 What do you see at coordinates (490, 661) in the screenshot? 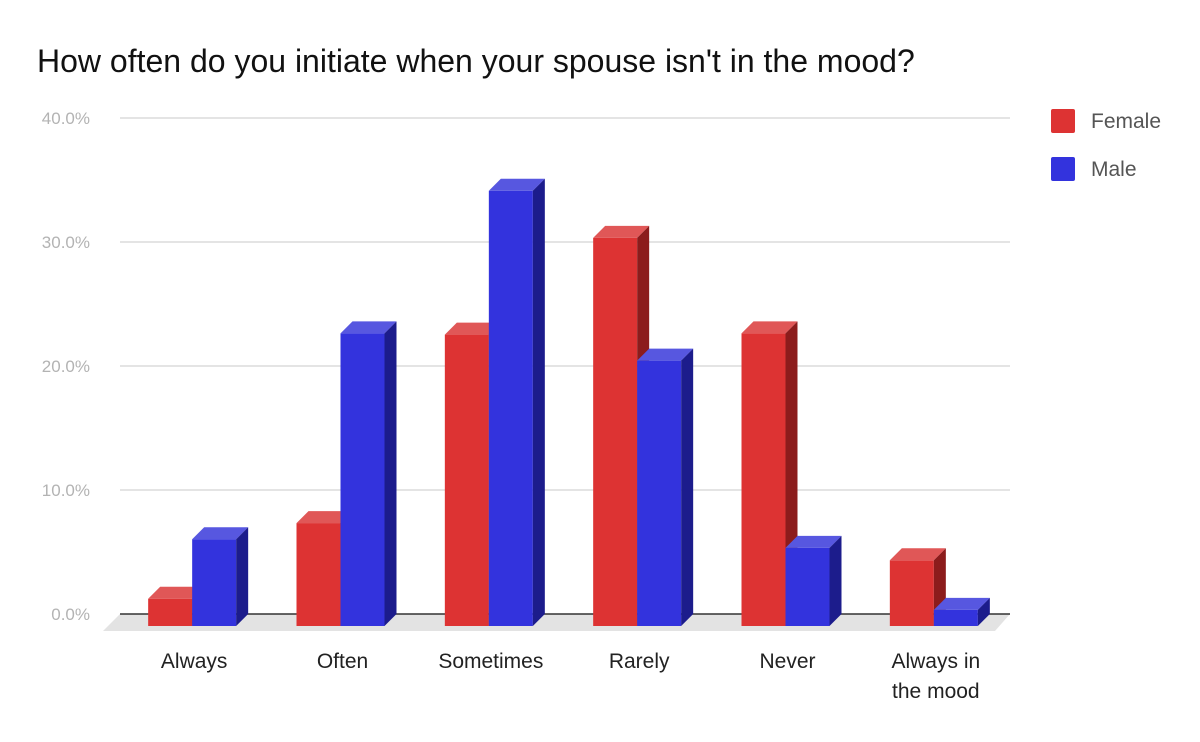
I see `x-tick-label: Sometimes` at bounding box center [490, 661].